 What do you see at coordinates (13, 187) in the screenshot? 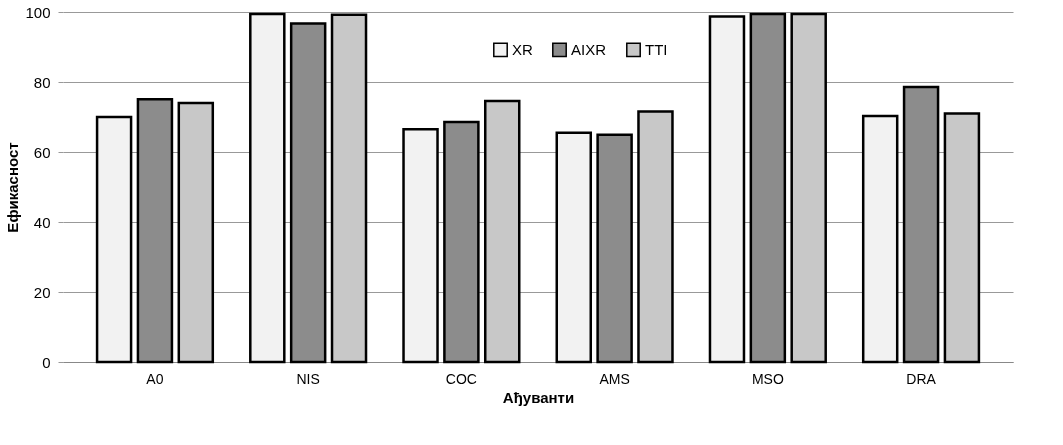
I see `y-axis-title: Ефикасност` at bounding box center [13, 187].